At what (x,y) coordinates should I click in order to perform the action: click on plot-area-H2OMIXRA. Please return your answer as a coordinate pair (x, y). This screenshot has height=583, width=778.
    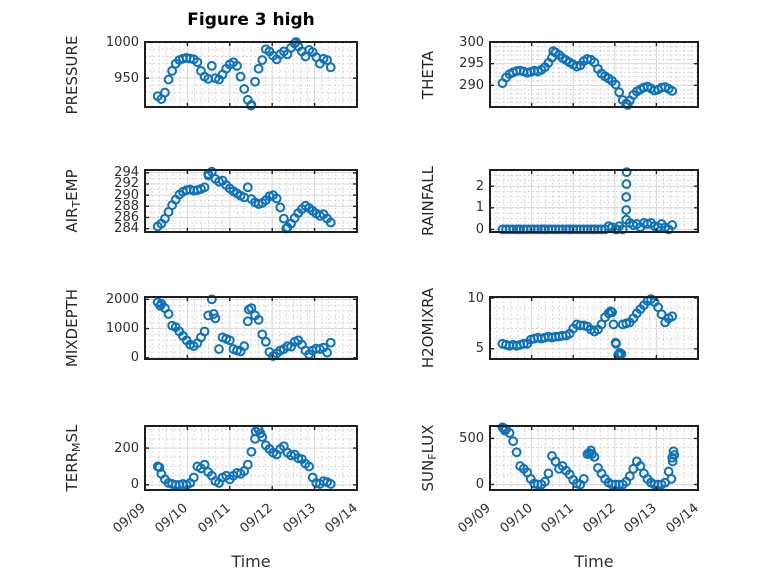
    Looking at the image, I should click on (594, 327).